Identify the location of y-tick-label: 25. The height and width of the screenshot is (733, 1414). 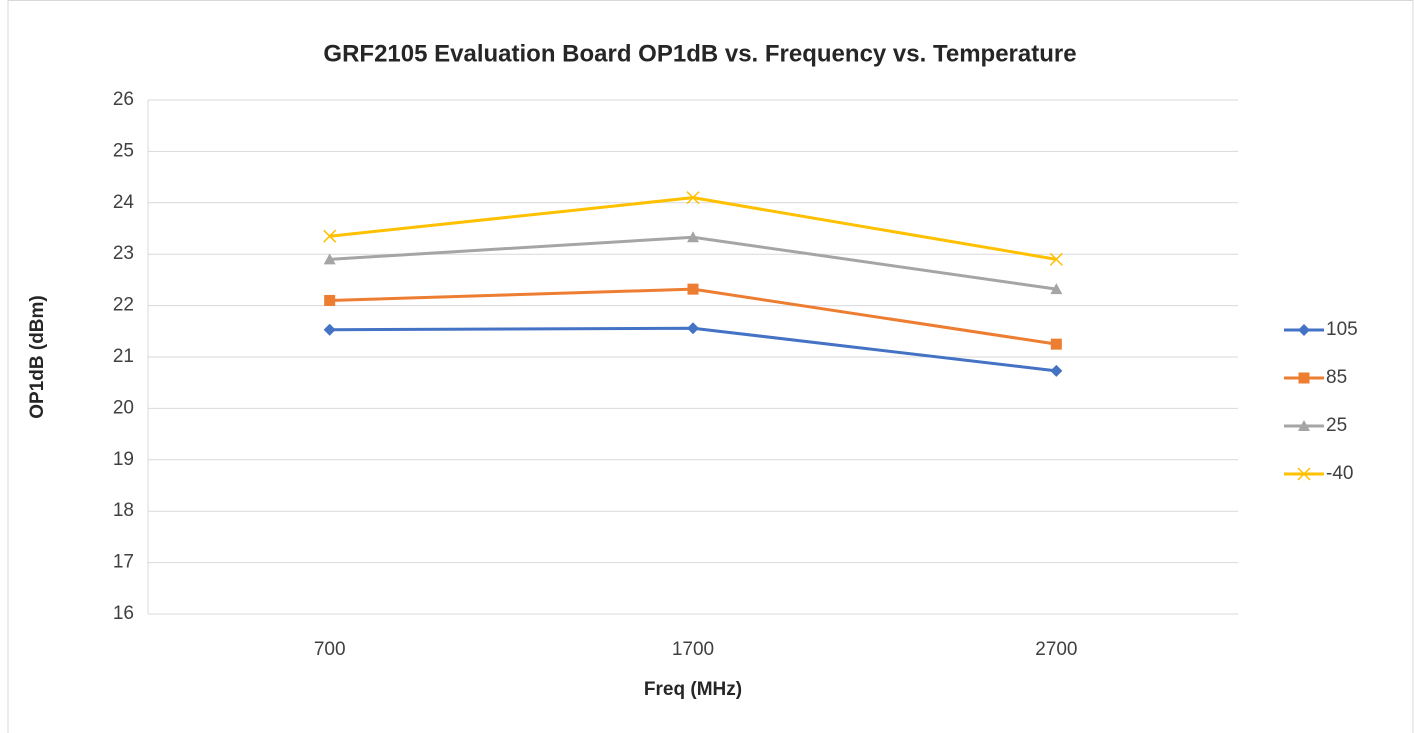
(123, 150).